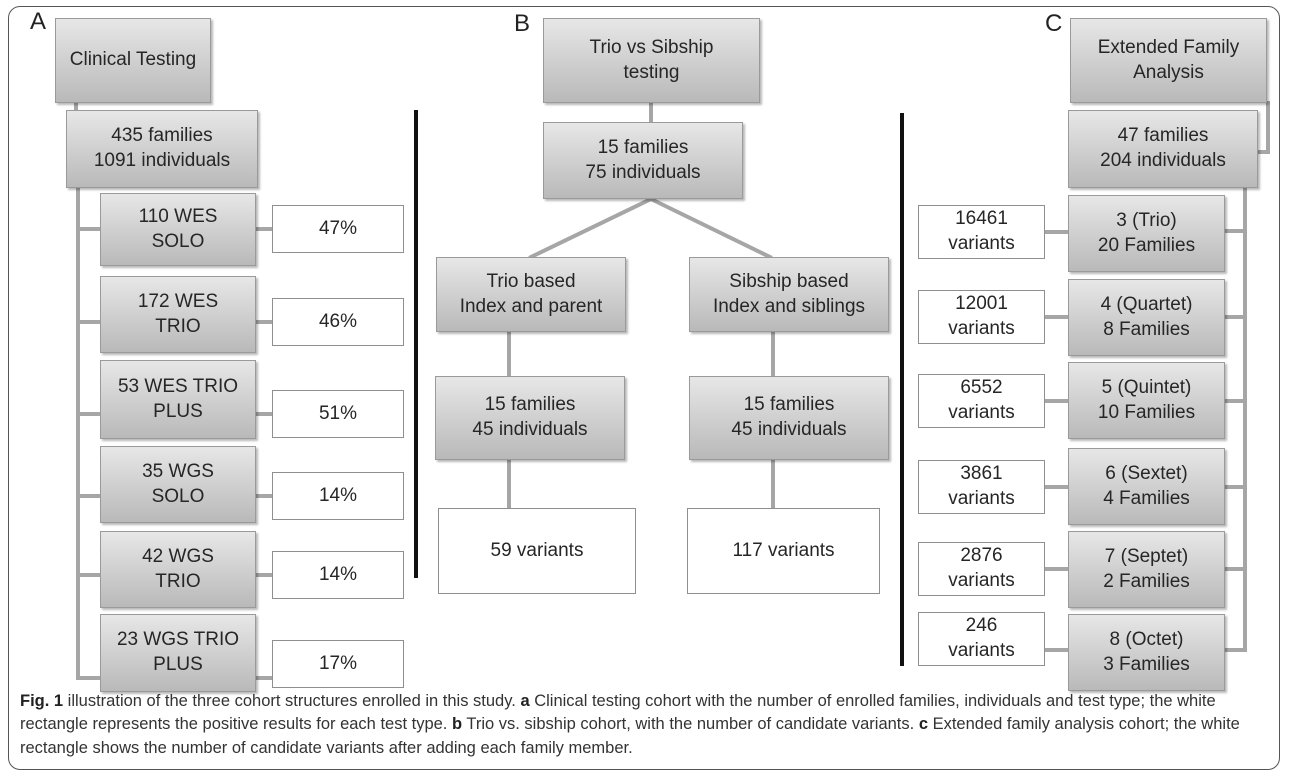  What do you see at coordinates (522, 23) in the screenshot?
I see `panel-b-label: B` at bounding box center [522, 23].